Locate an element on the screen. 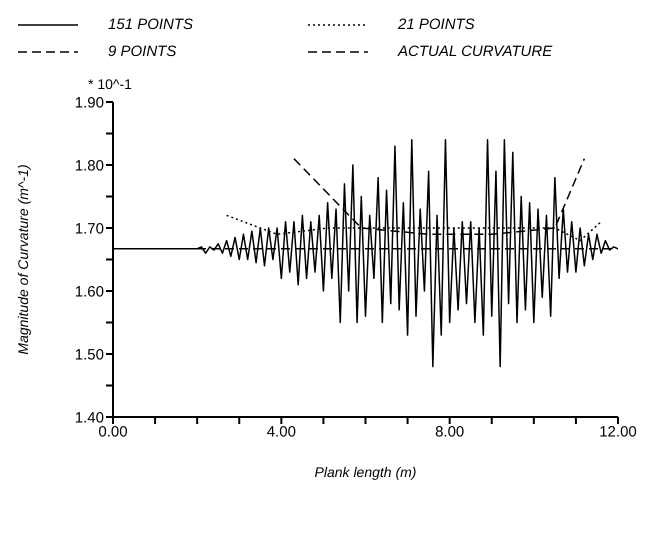 The height and width of the screenshot is (535, 659). x-tick-label: 12.00 is located at coordinates (618, 432).